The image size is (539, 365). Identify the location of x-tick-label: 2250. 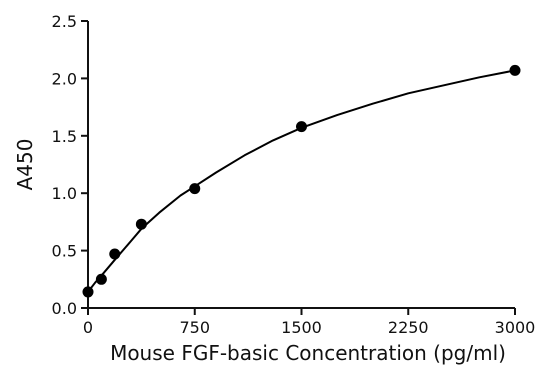
(408, 327).